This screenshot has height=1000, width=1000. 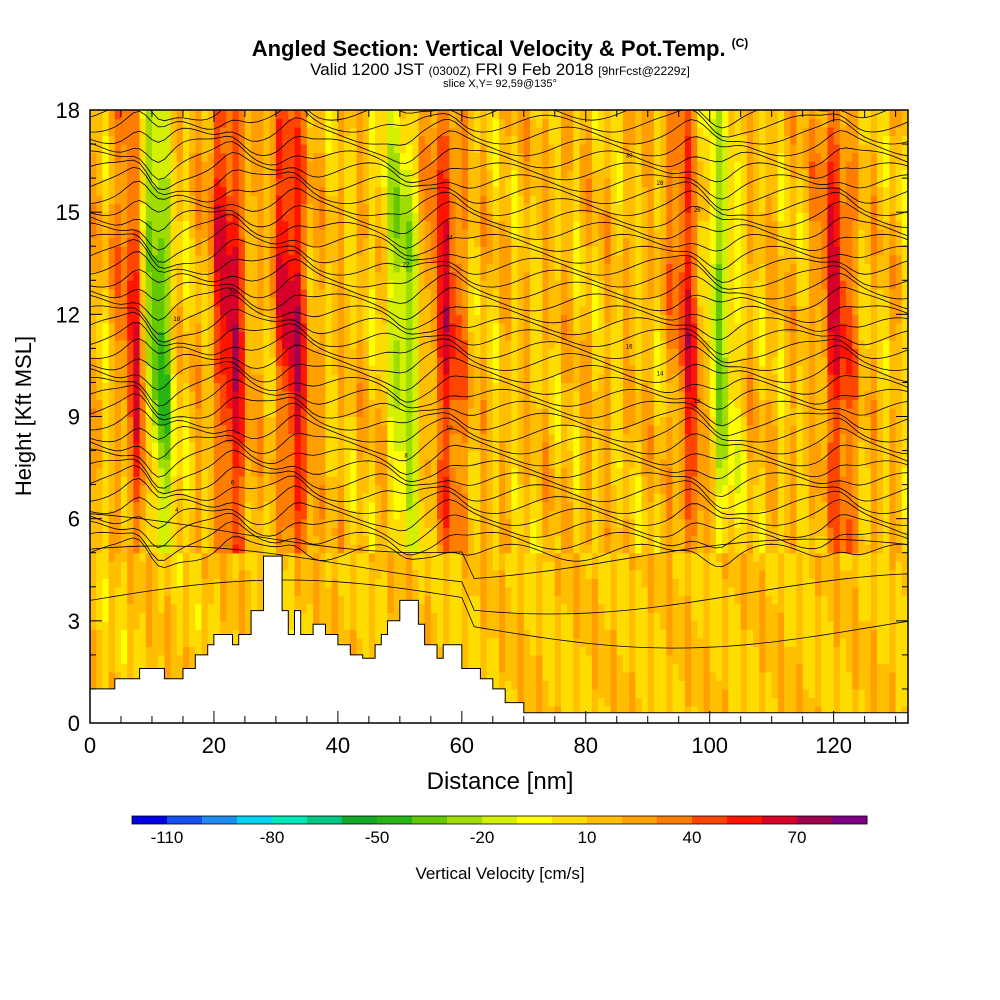 I want to click on title-unit: (C), so click(x=740, y=43).